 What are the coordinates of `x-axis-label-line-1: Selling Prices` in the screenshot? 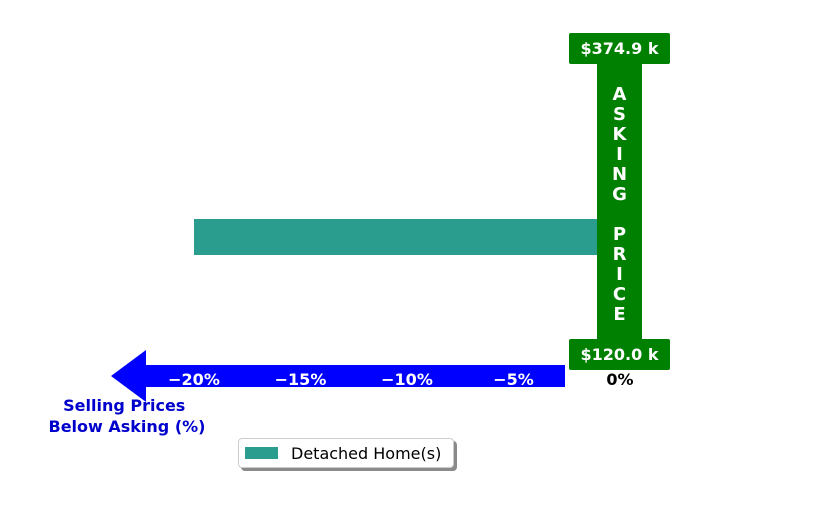 It's located at (124, 405).